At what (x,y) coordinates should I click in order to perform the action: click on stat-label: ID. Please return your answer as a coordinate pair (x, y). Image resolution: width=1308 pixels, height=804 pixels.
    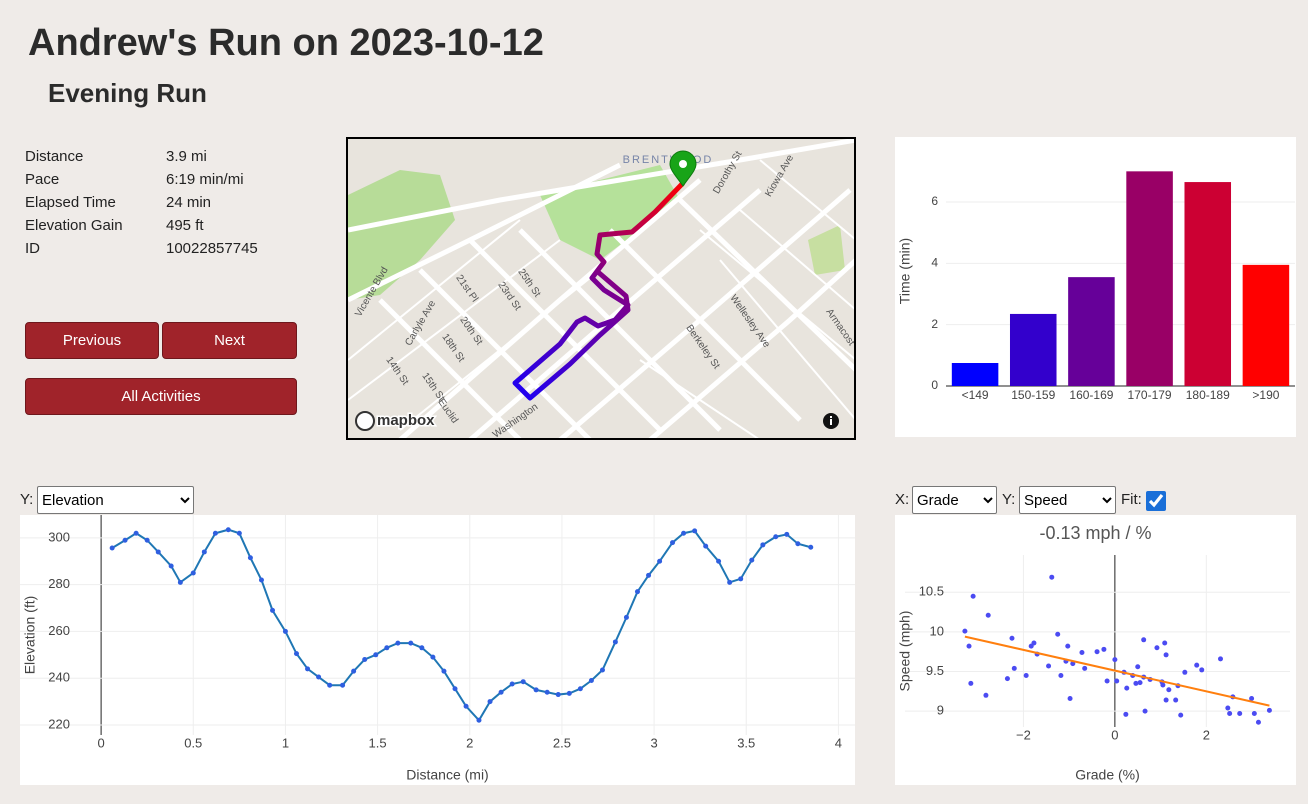
    Looking at the image, I should click on (32, 248).